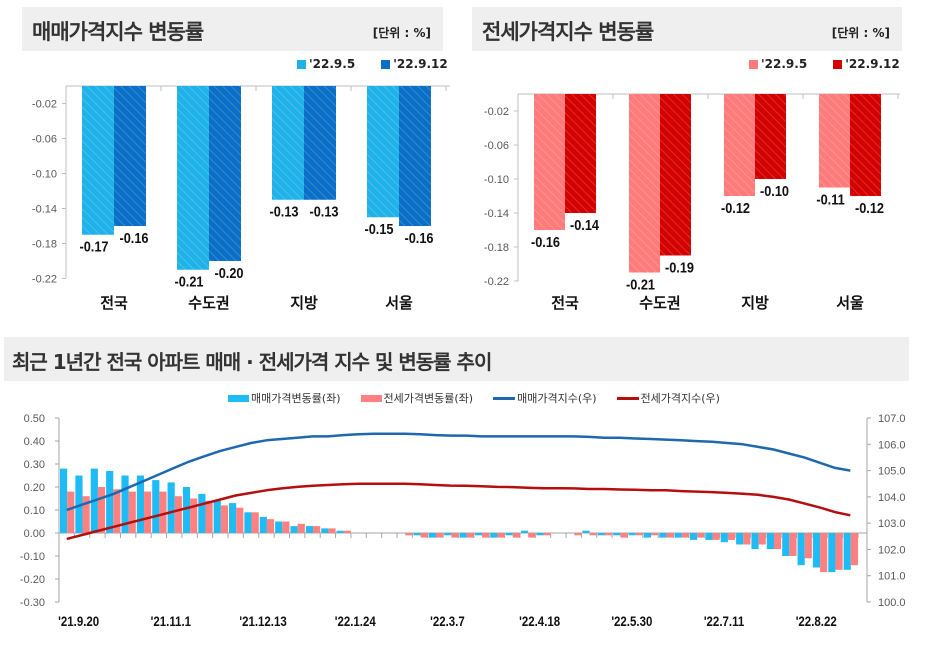 Image resolution: width=952 pixels, height=655 pixels. I want to click on left-y-tick-label: -0.20, so click(32, 580).